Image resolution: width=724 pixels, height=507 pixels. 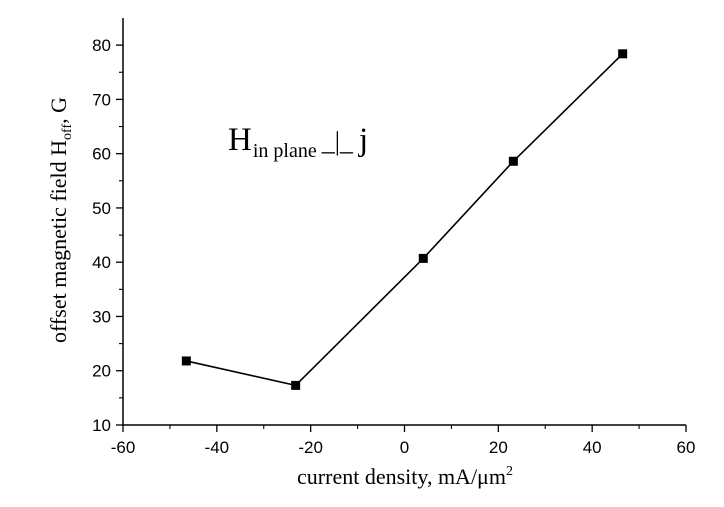 What do you see at coordinates (310, 447) in the screenshot?
I see `x-tick-label: -20` at bounding box center [310, 447].